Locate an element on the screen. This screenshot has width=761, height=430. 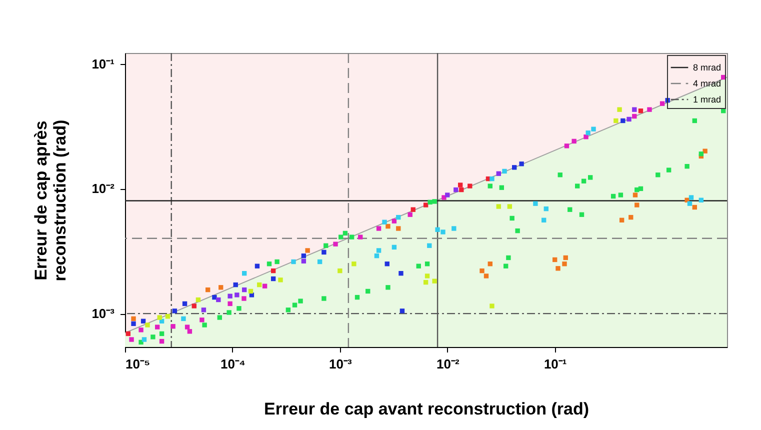
x-tick-label: 10⁻¹ is located at coordinates (555, 364).